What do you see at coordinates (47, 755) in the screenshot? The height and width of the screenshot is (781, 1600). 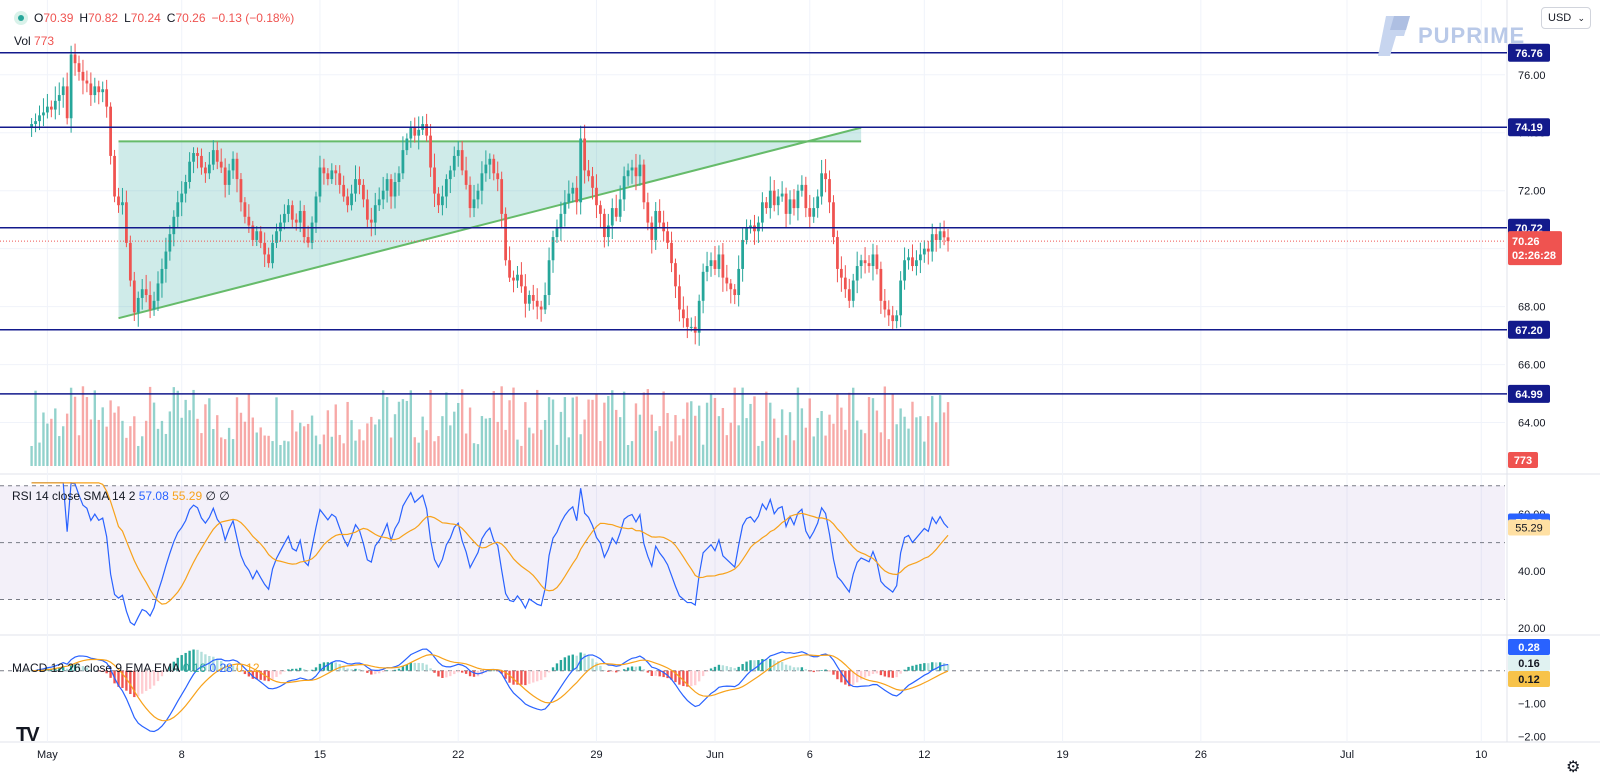 I see `time-tick-label-0: May` at bounding box center [47, 755].